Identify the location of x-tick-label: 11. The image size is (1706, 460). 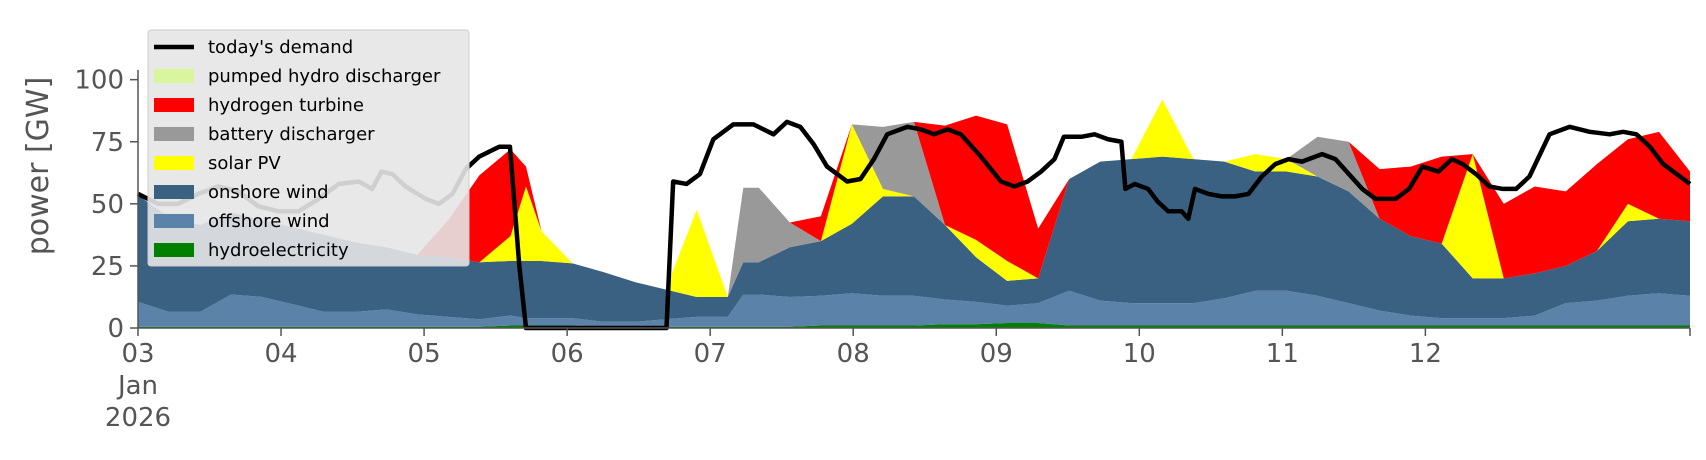
(1282, 354).